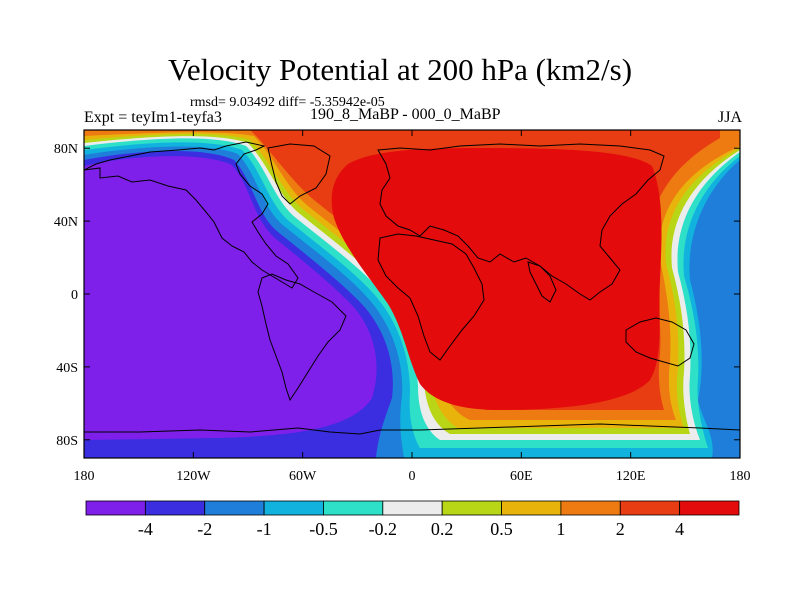 The width and height of the screenshot is (800, 600). Describe the element at coordinates (66, 149) in the screenshot. I see `y-tick-label: 80N` at that location.